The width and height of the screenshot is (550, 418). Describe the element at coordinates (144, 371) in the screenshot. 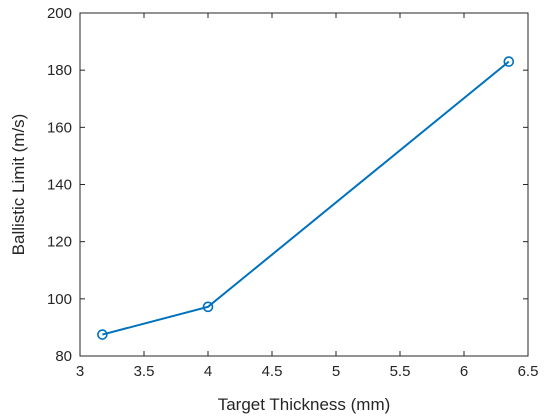

I see `x-tick-label: 3.5` at that location.